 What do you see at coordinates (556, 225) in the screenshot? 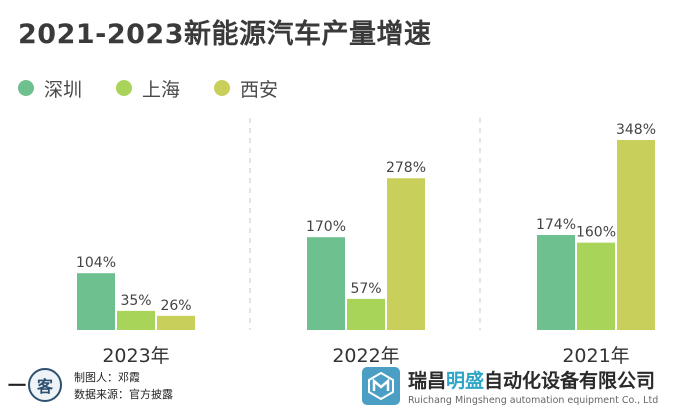
I see `data-label-2-0: 174%` at bounding box center [556, 225].